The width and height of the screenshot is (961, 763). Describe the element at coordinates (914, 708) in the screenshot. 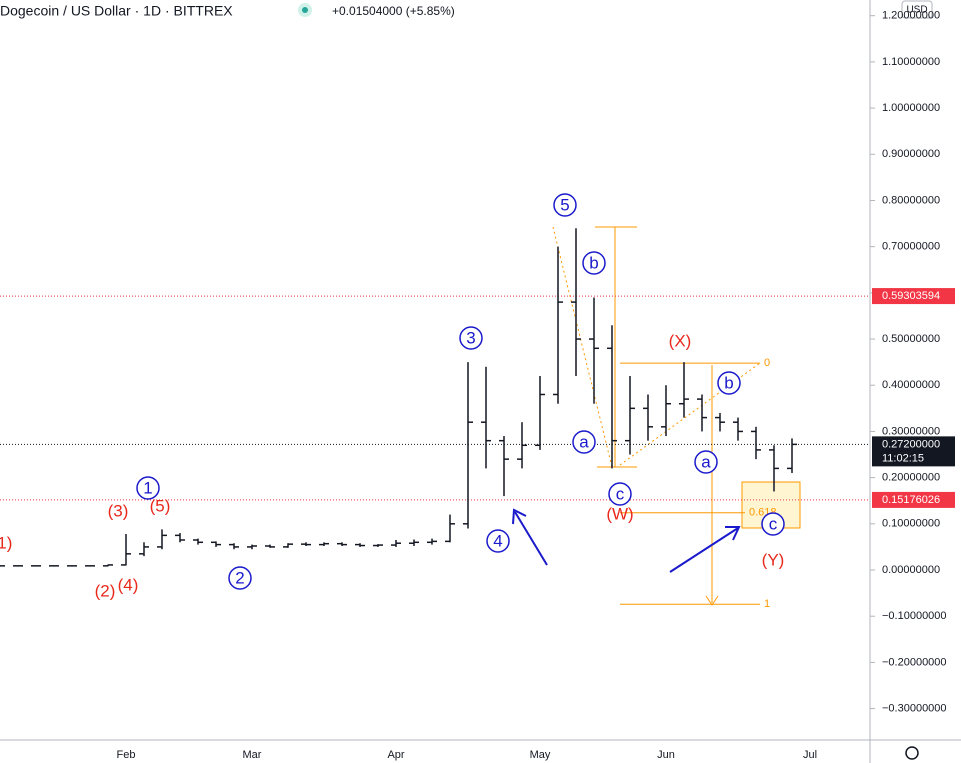

I see `y-tick-label: −0.30000000` at that location.